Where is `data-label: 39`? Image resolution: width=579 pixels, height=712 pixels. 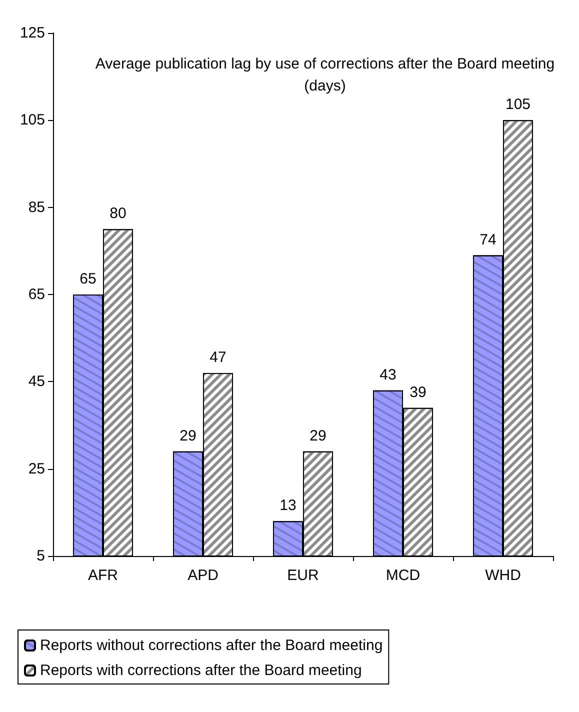
data-label: 39 is located at coordinates (418, 392).